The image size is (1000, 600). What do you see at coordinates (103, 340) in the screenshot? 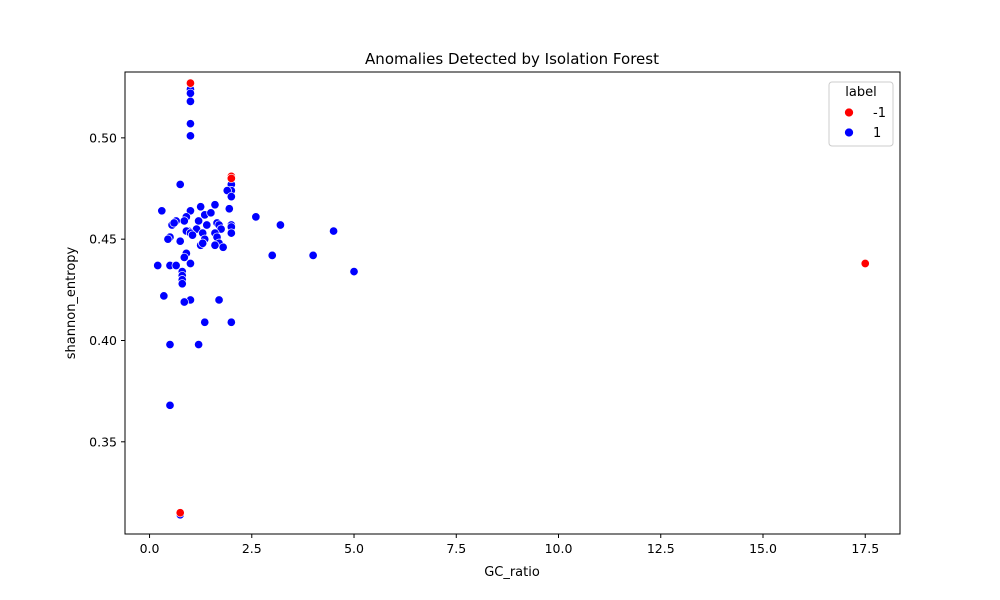
I see `y-tick-label: 0.40` at bounding box center [103, 340].